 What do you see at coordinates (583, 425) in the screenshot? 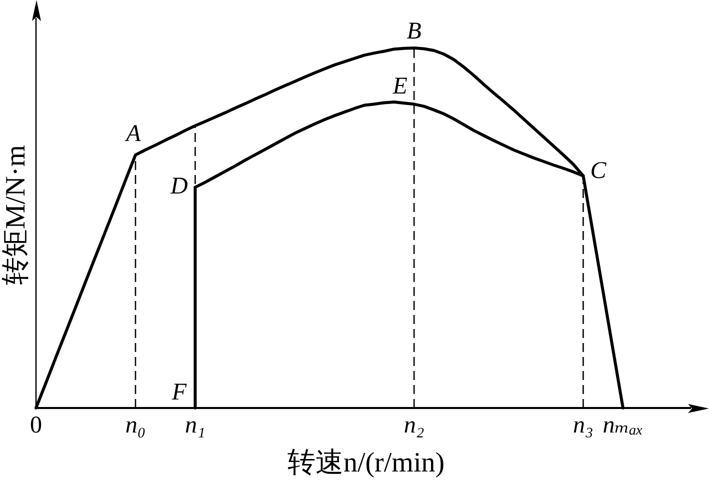
I see `x-tick-label: n₃` at bounding box center [583, 425].